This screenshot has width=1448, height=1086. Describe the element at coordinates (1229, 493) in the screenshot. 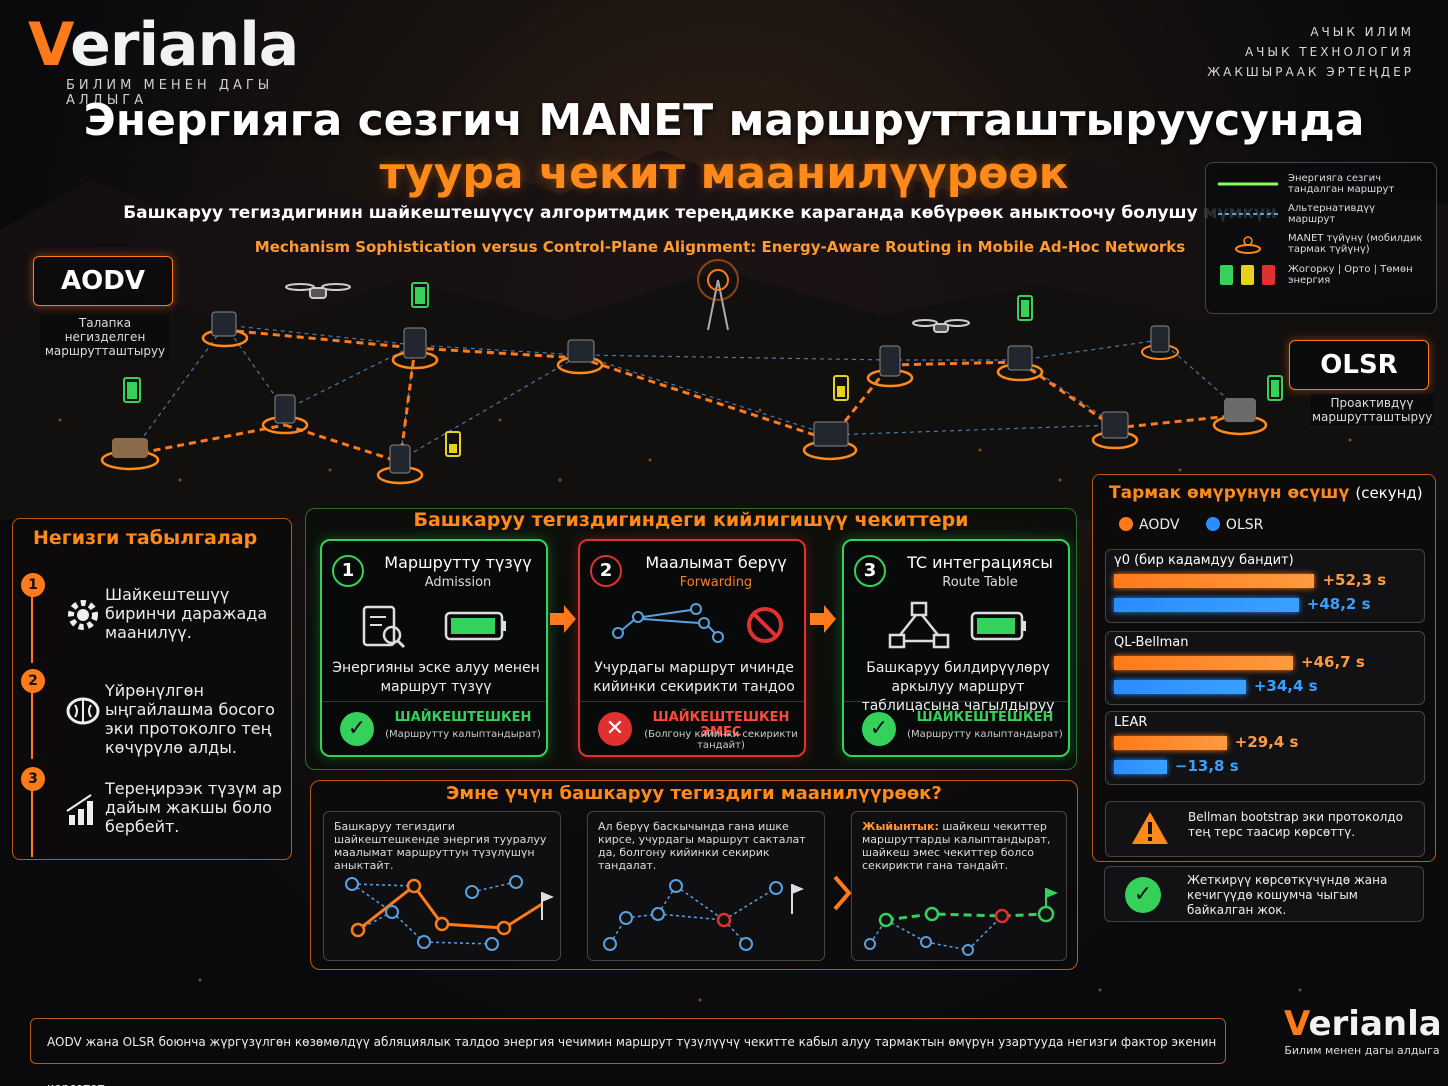

I see `chart-title: Тармак өмүрүнүн өсүшү` at that location.